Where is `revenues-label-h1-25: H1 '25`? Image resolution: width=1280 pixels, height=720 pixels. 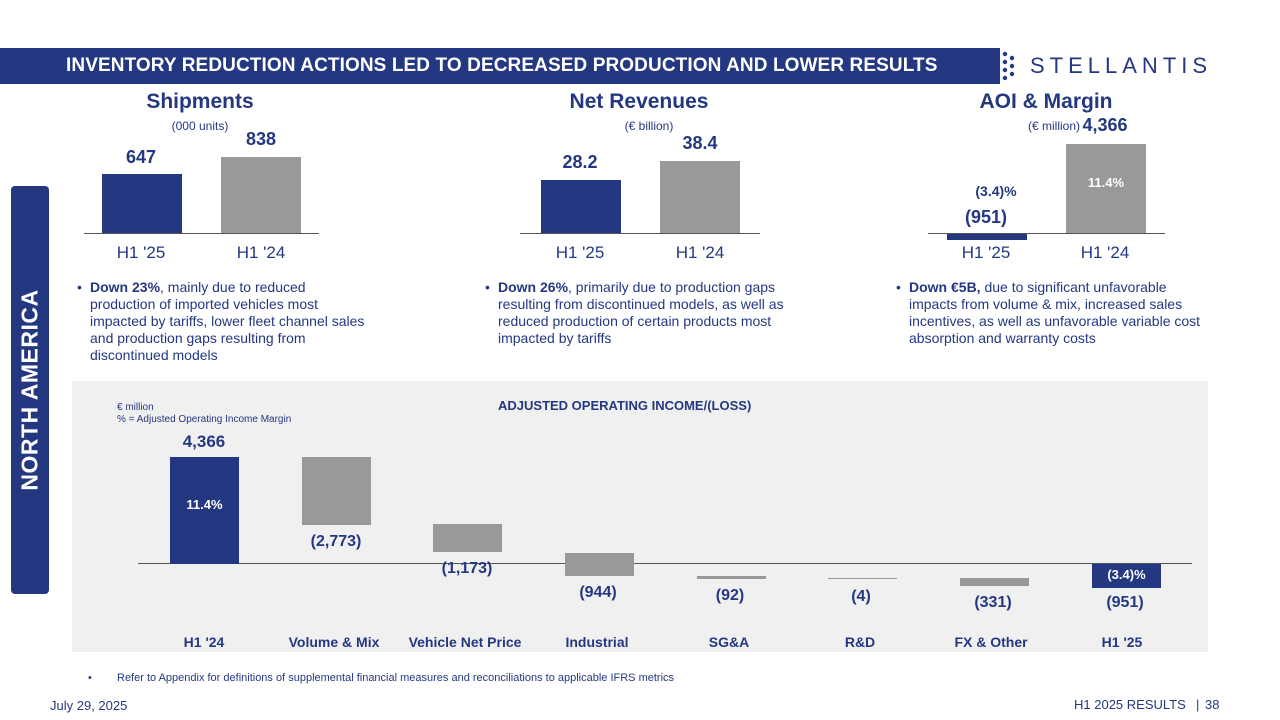
revenues-label-h1-25: H1 '25 is located at coordinates (580, 252).